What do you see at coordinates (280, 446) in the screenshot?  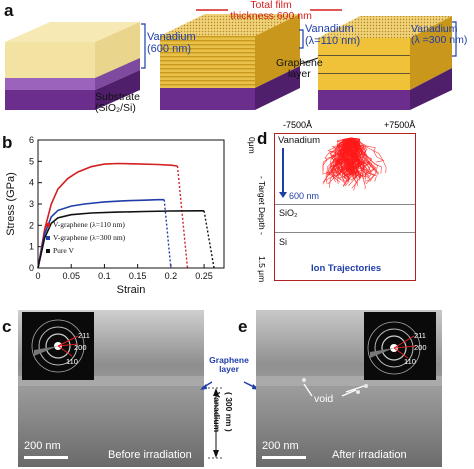 I see `scale-bar-label-after: 200 nm` at bounding box center [280, 446].